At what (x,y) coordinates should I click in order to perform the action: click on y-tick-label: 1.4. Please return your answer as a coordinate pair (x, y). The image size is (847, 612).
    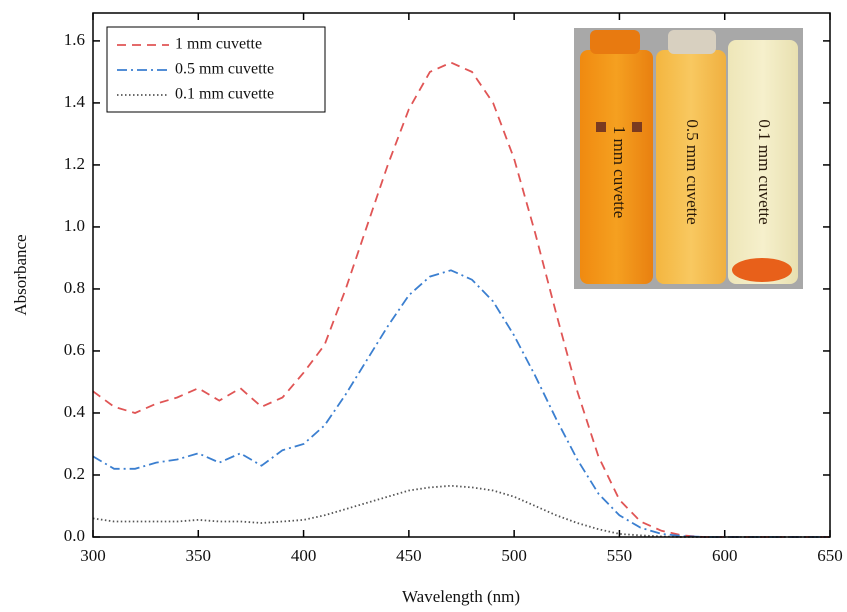
    Looking at the image, I should click on (75, 101).